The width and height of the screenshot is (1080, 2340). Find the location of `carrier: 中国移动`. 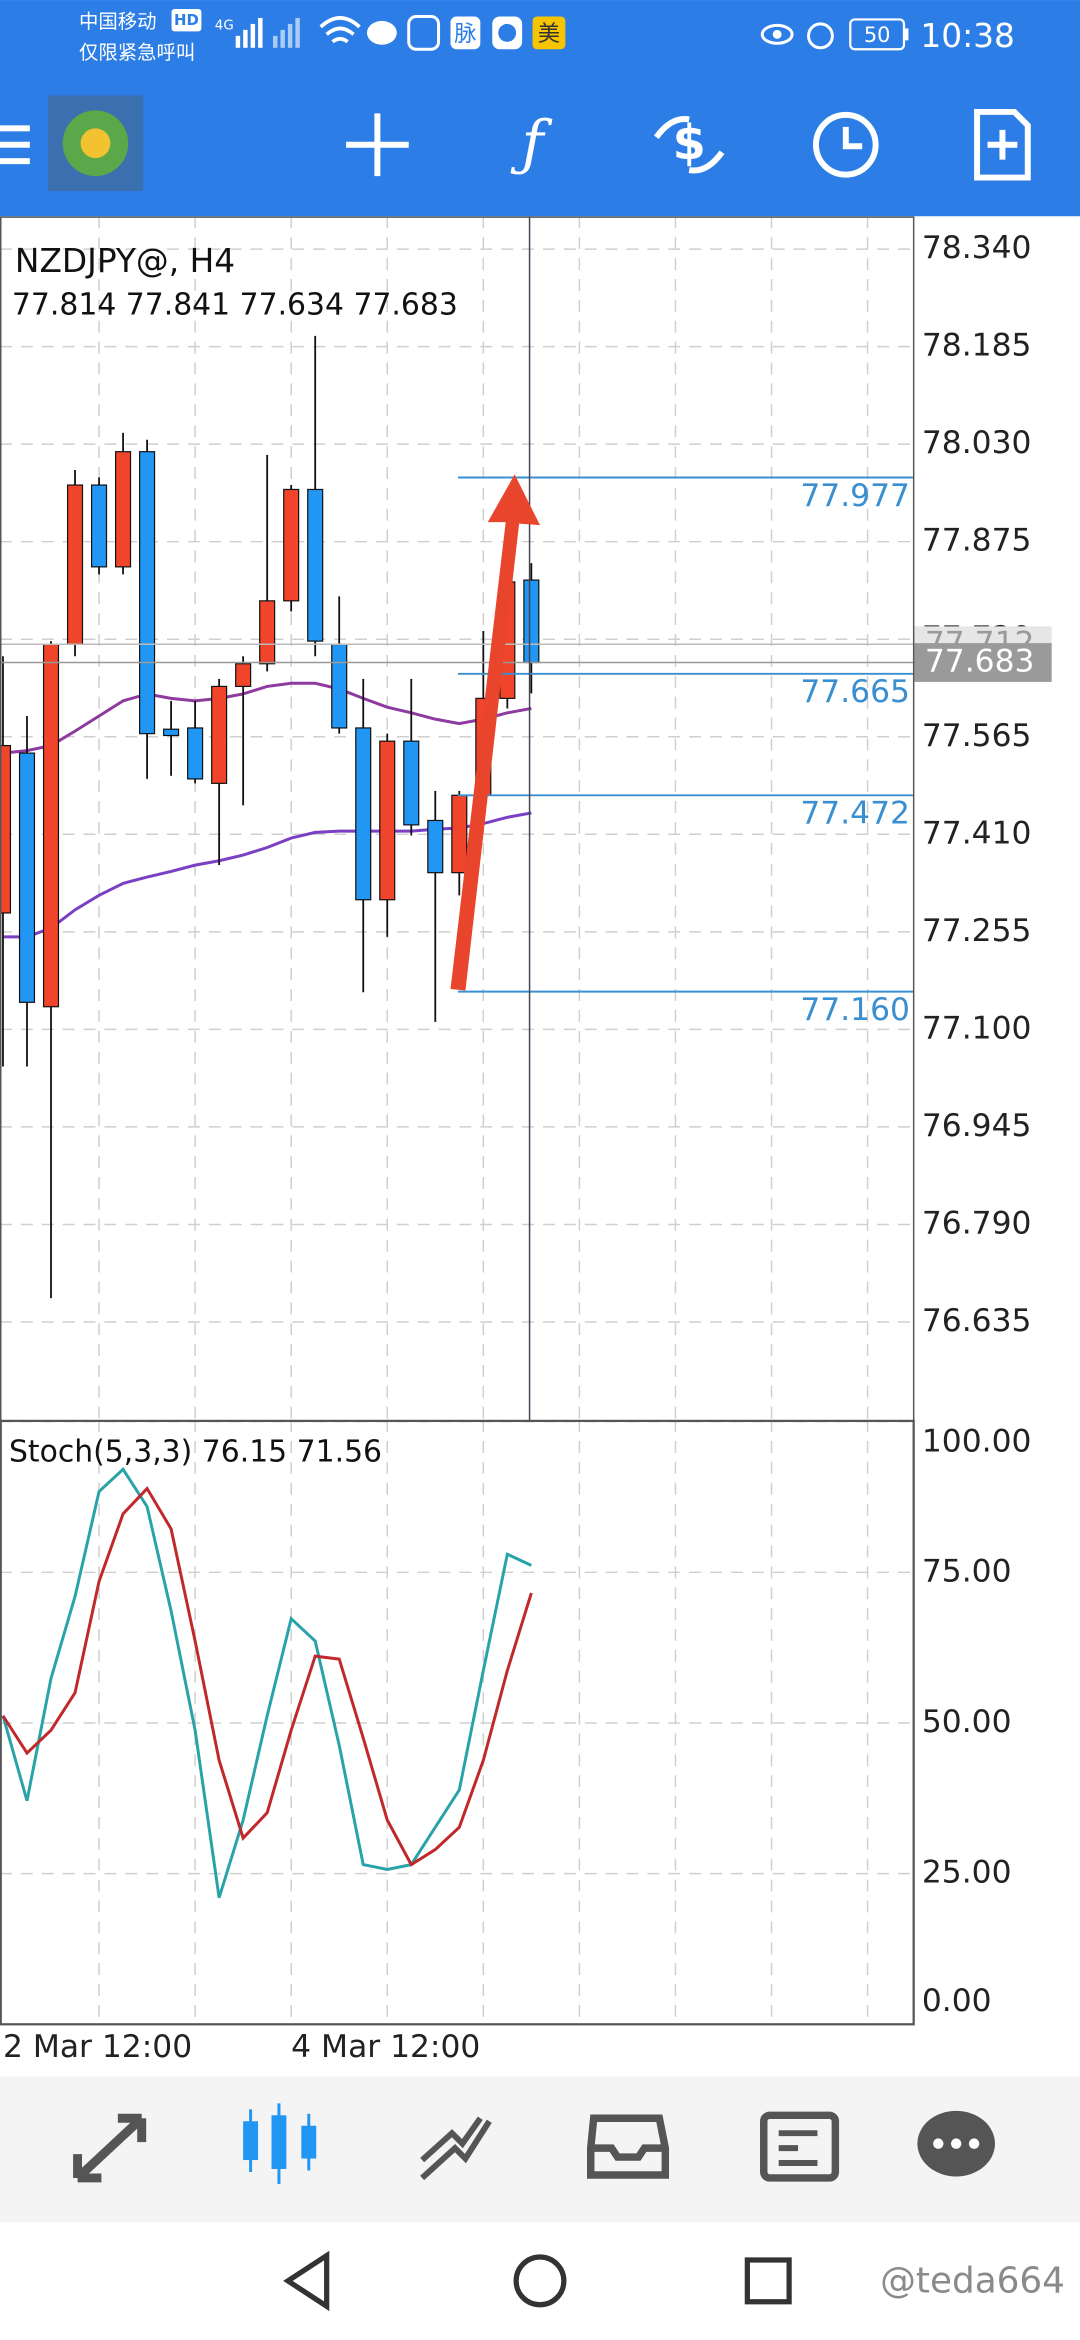

carrier: 中国移动 is located at coordinates (118, 21).